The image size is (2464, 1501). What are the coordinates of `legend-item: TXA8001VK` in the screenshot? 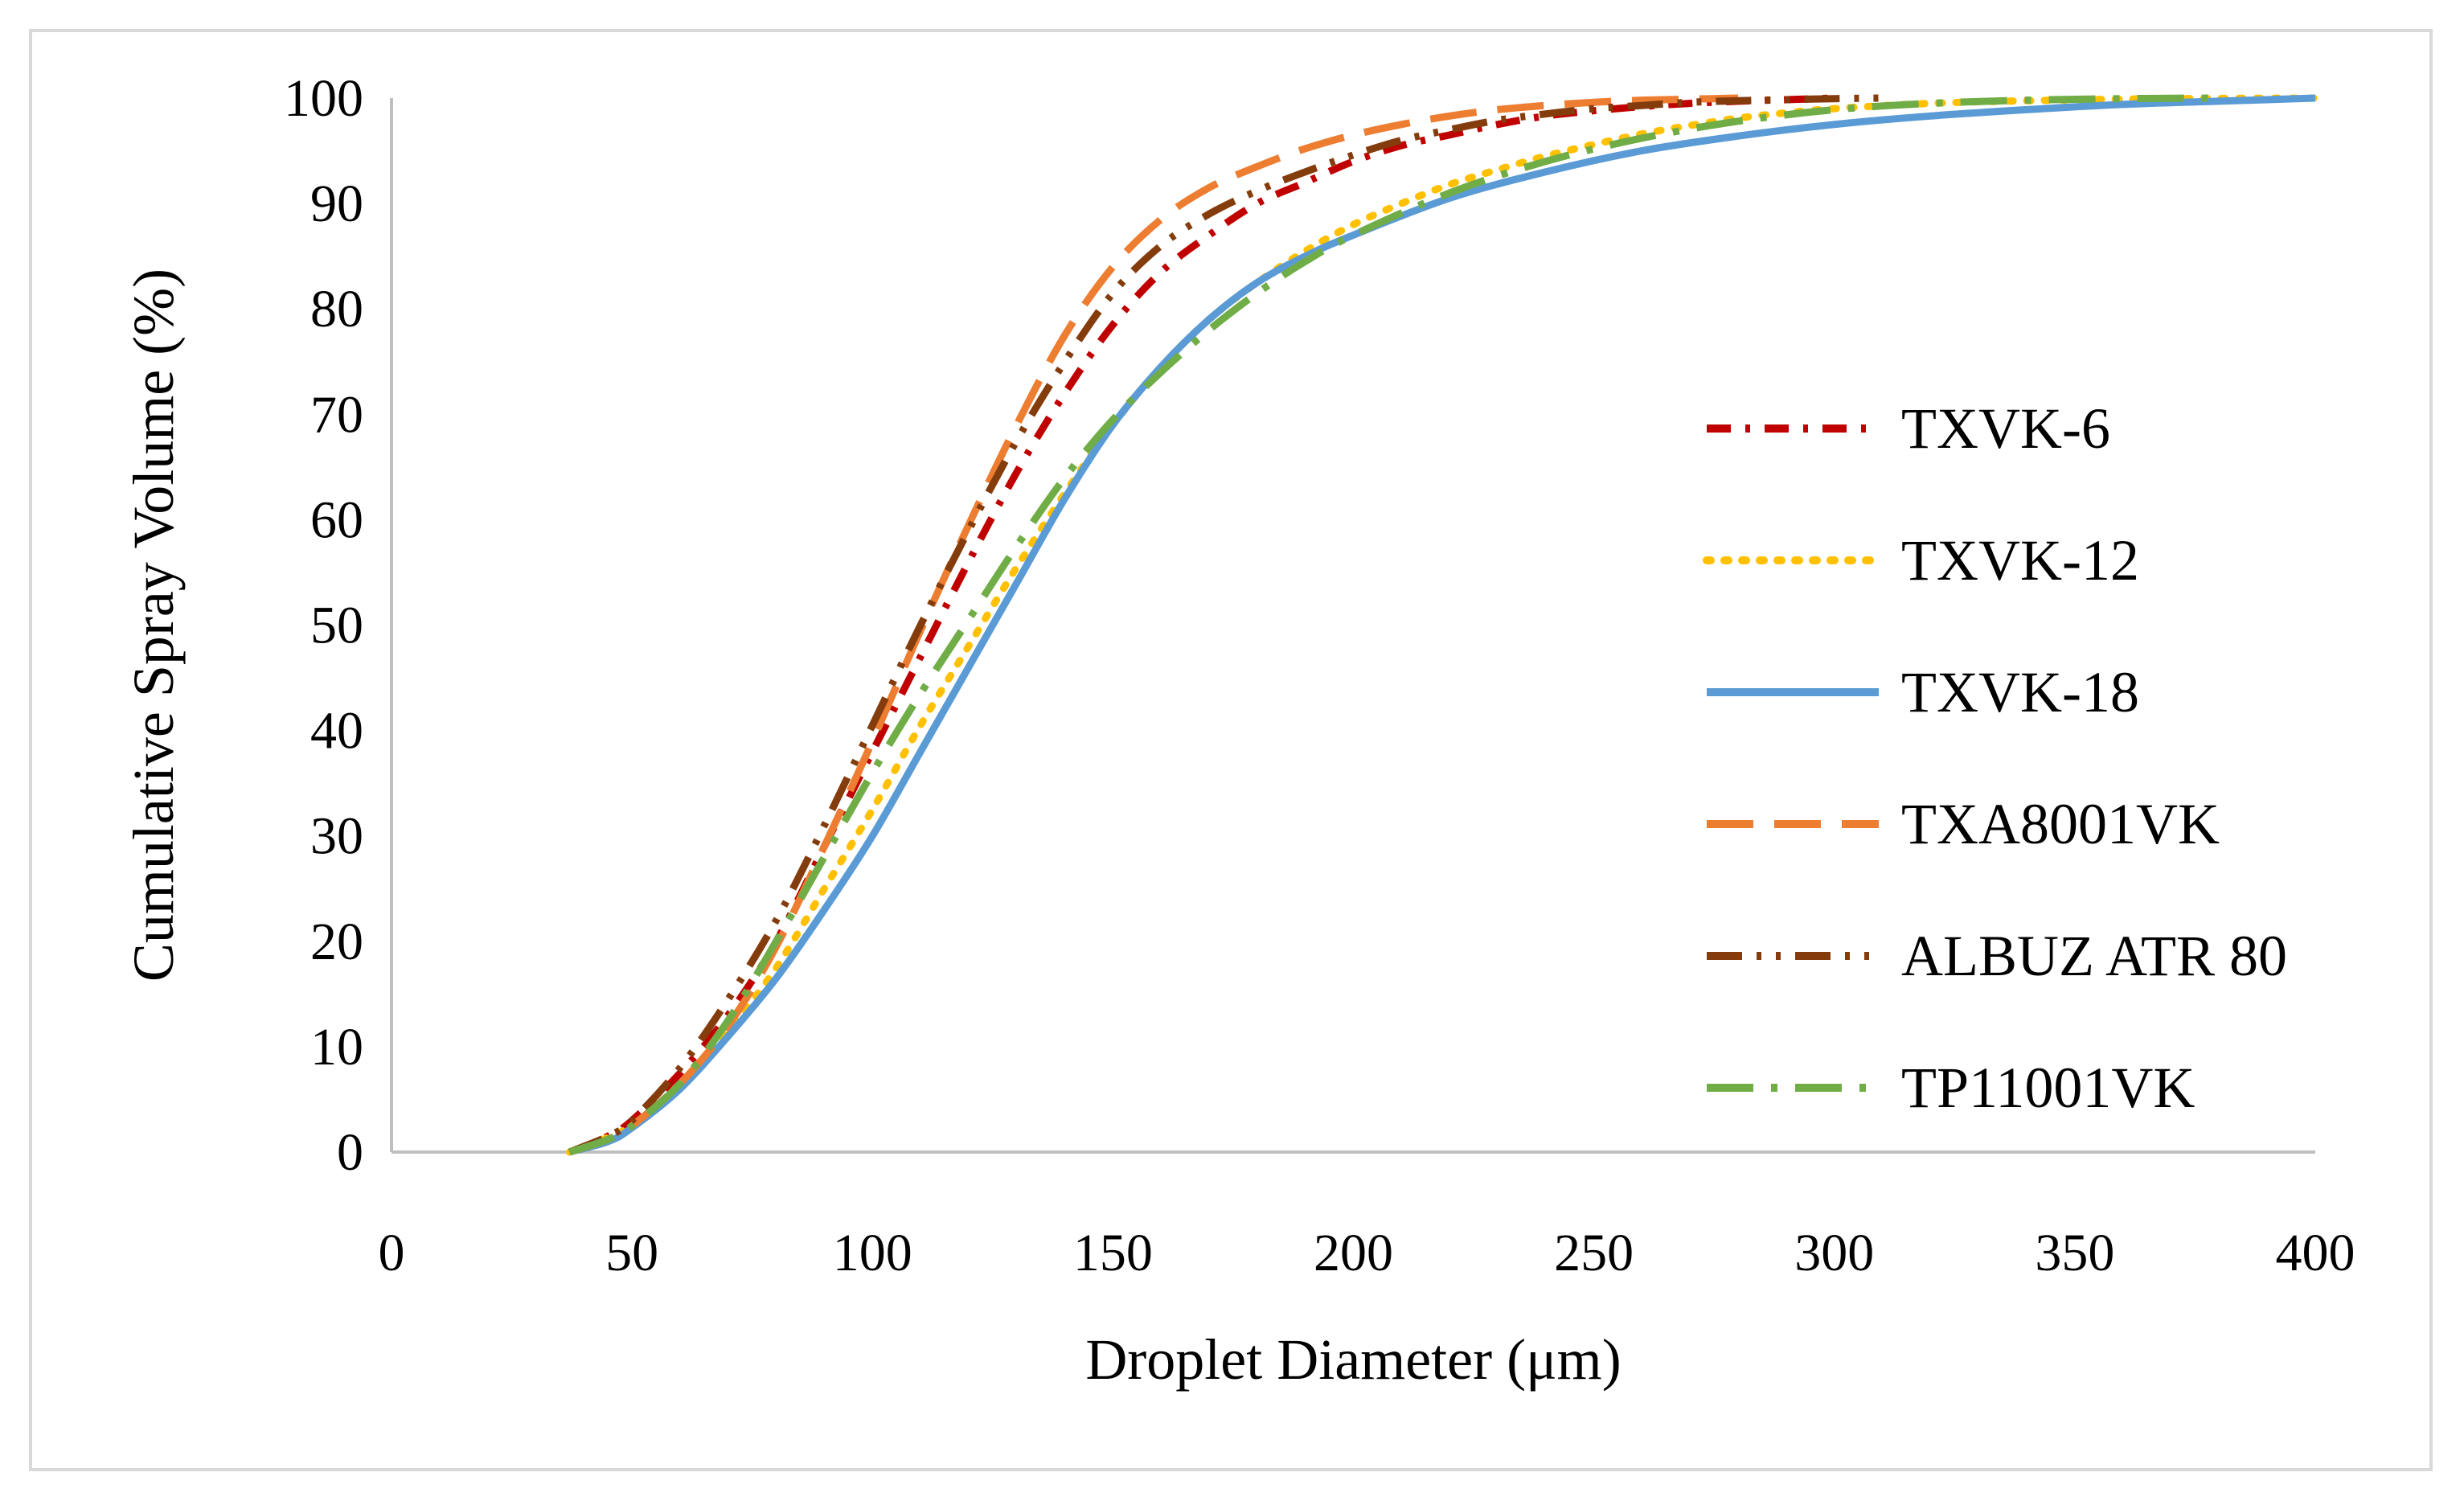 It's located at (1963, 824).